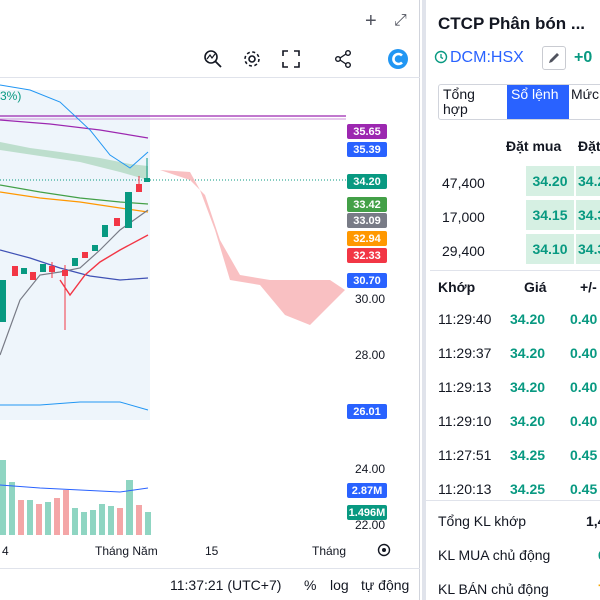 The image size is (600, 600). I want to click on percent-toggle: %, so click(310, 585).